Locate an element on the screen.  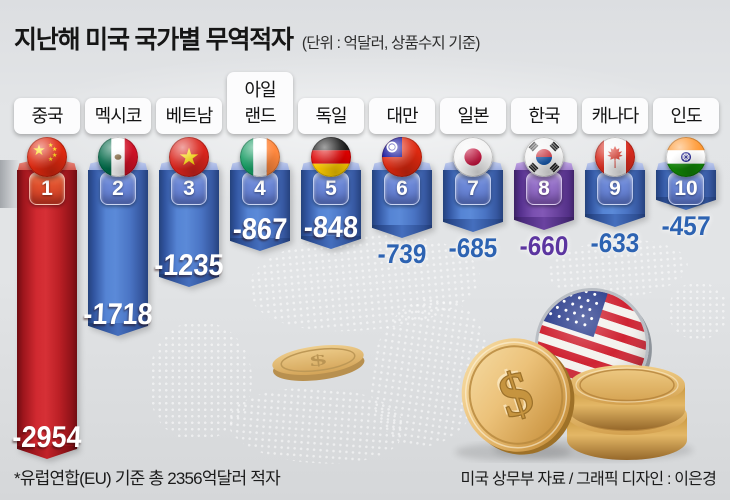
flag-taiwan-icon is located at coordinates (402, 157).